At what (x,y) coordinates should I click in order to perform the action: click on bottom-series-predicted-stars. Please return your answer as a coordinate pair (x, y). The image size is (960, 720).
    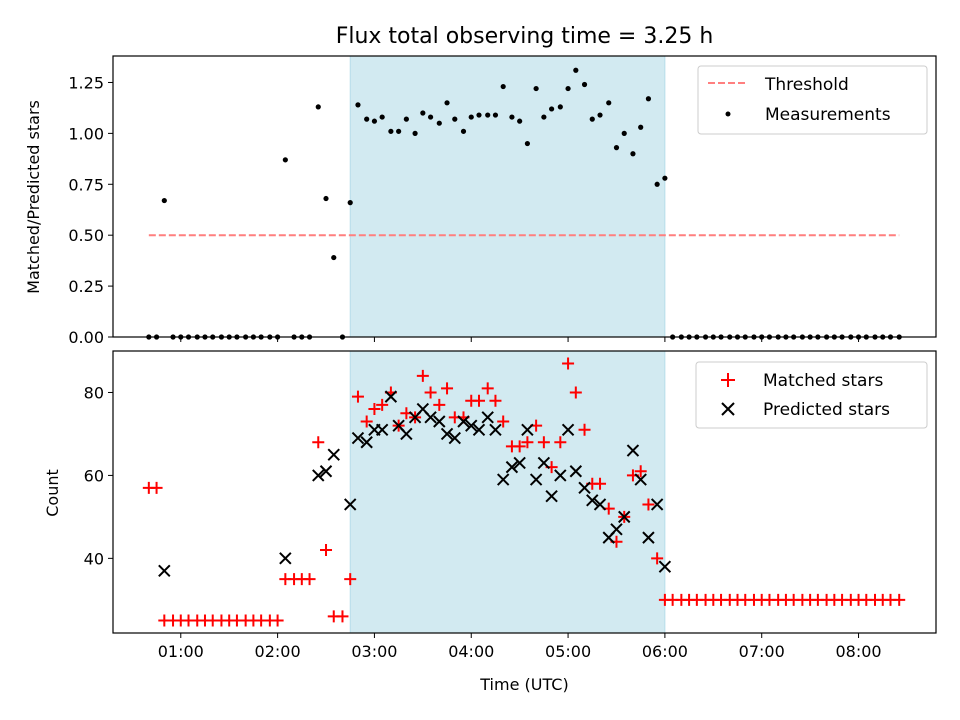
    Looking at the image, I should click on (415, 484).